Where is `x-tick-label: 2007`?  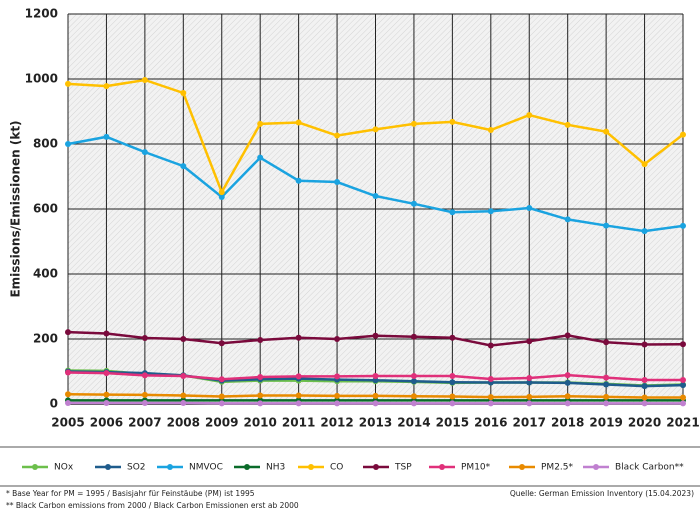
x-tick-label: 2007 is located at coordinates (144, 423).